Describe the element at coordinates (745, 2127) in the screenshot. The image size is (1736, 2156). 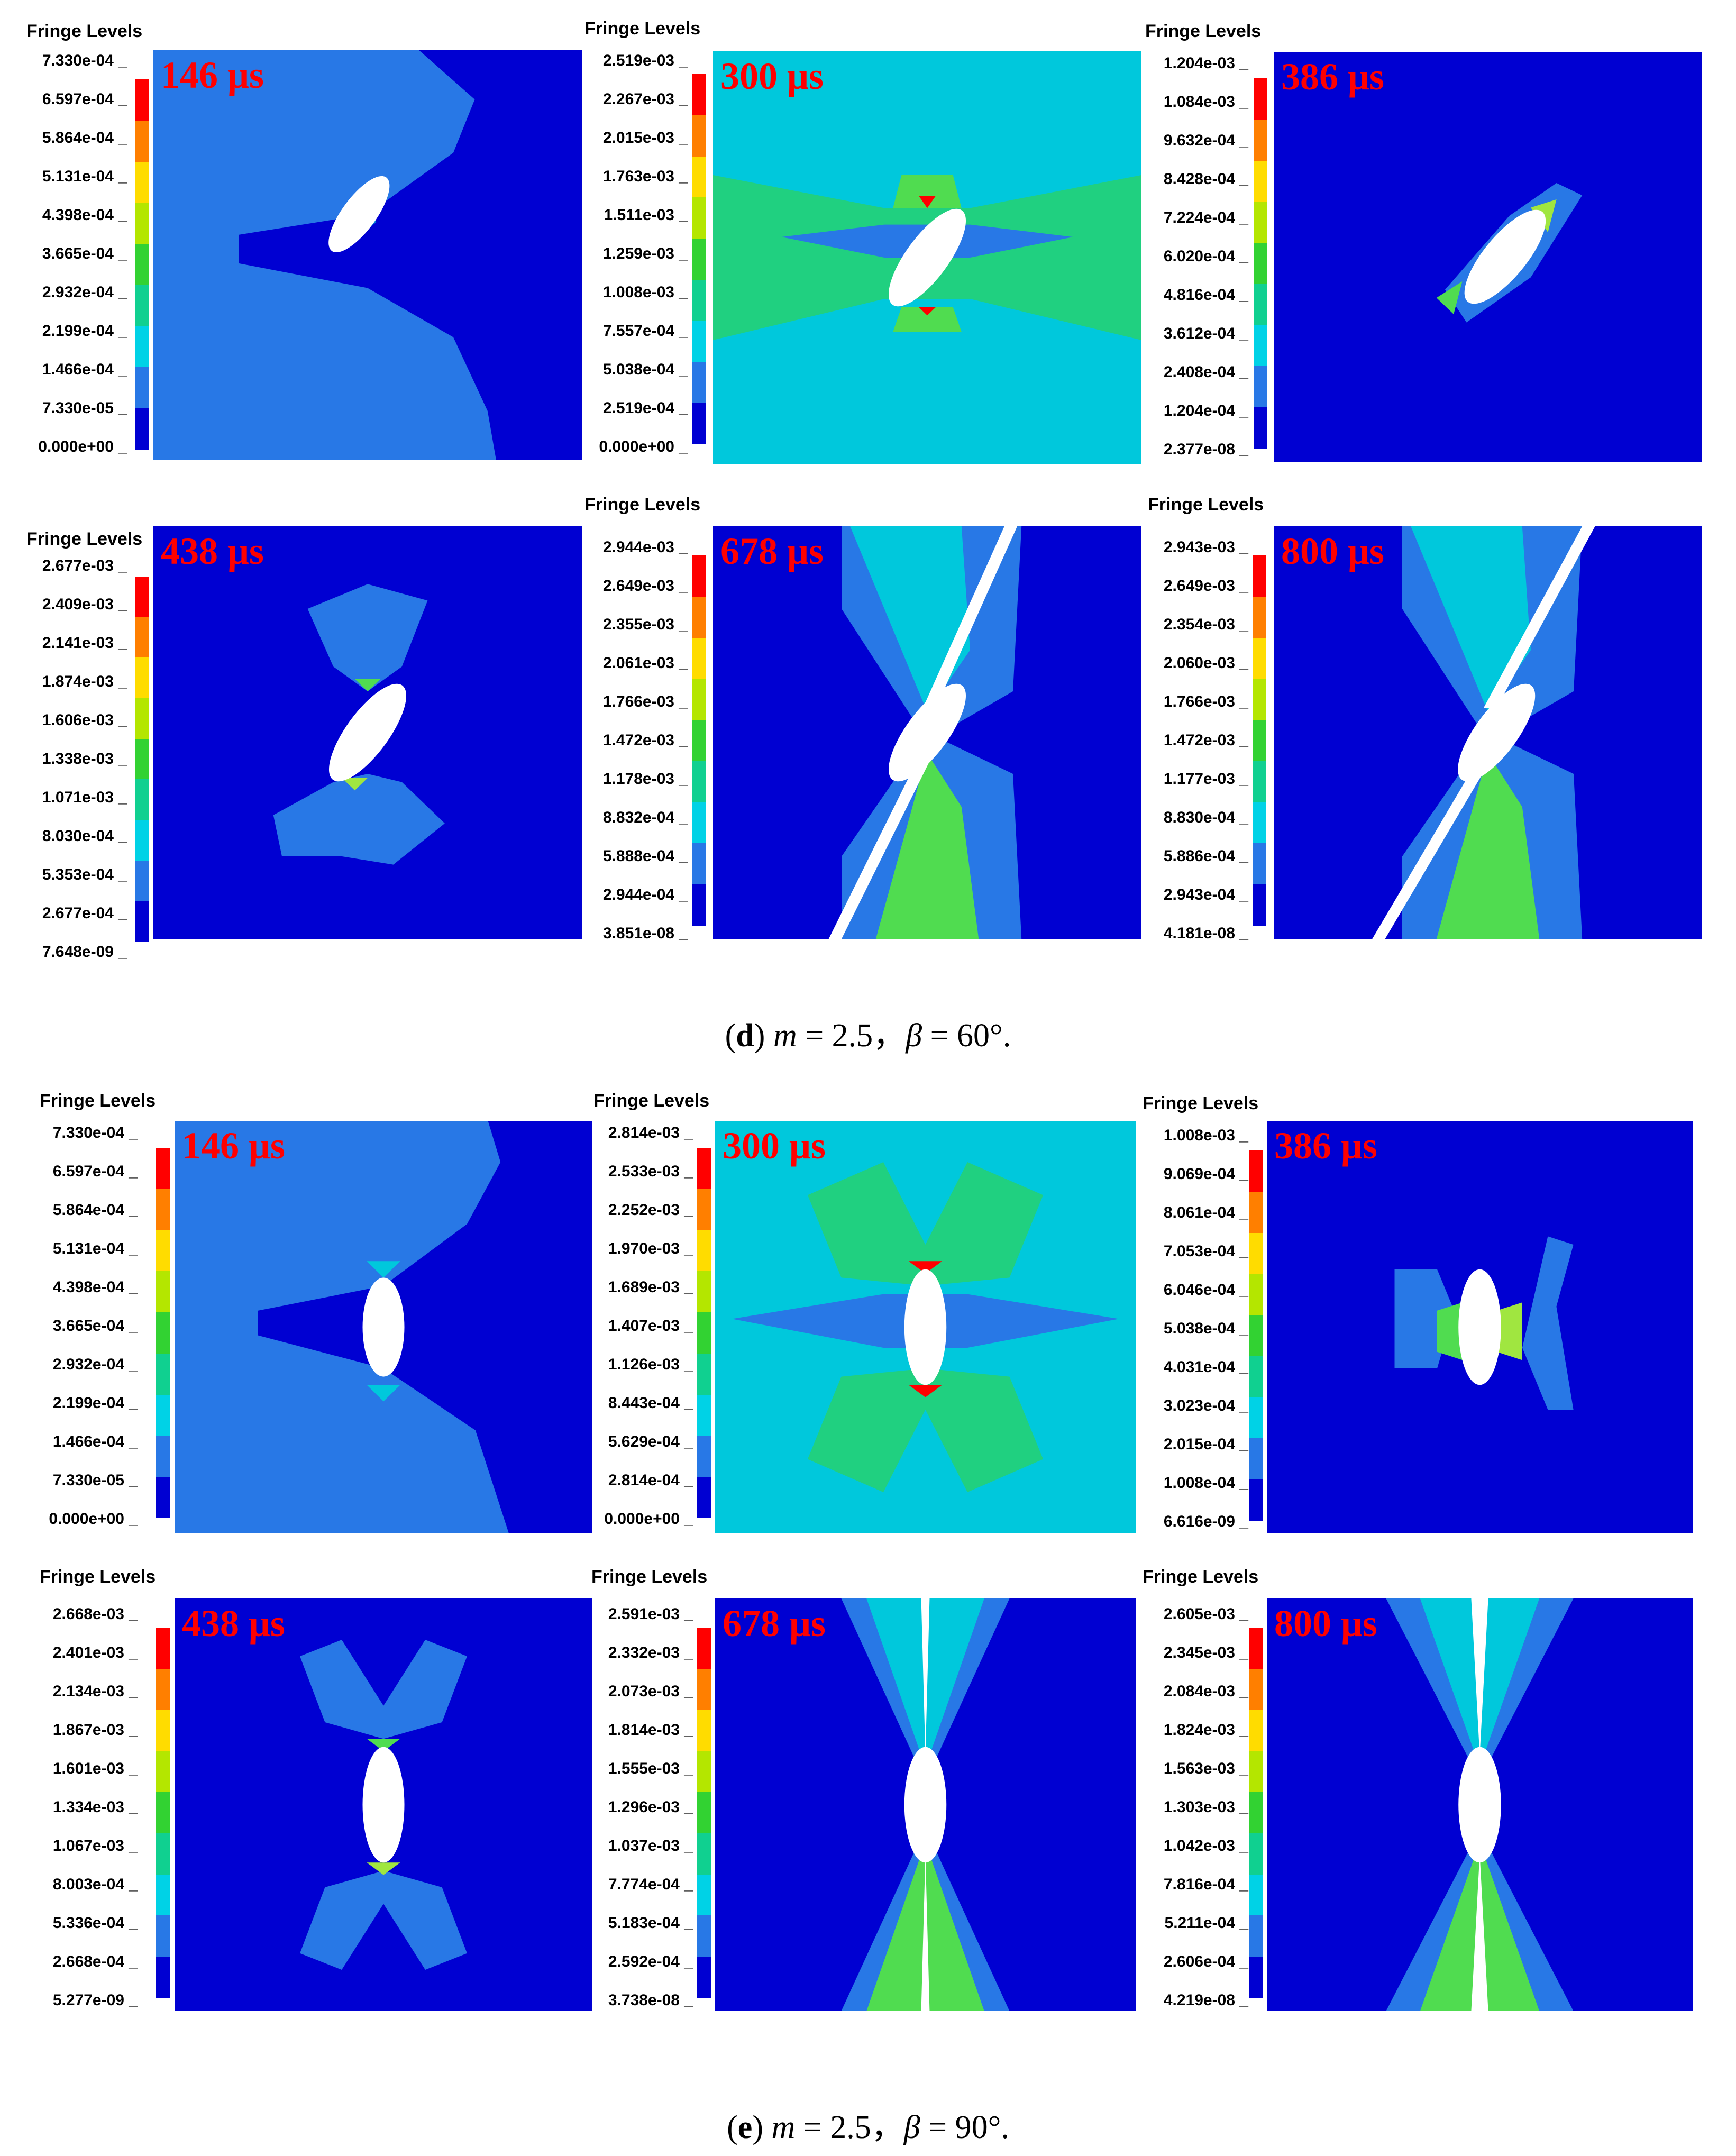
I see `caption-letter: e` at that location.